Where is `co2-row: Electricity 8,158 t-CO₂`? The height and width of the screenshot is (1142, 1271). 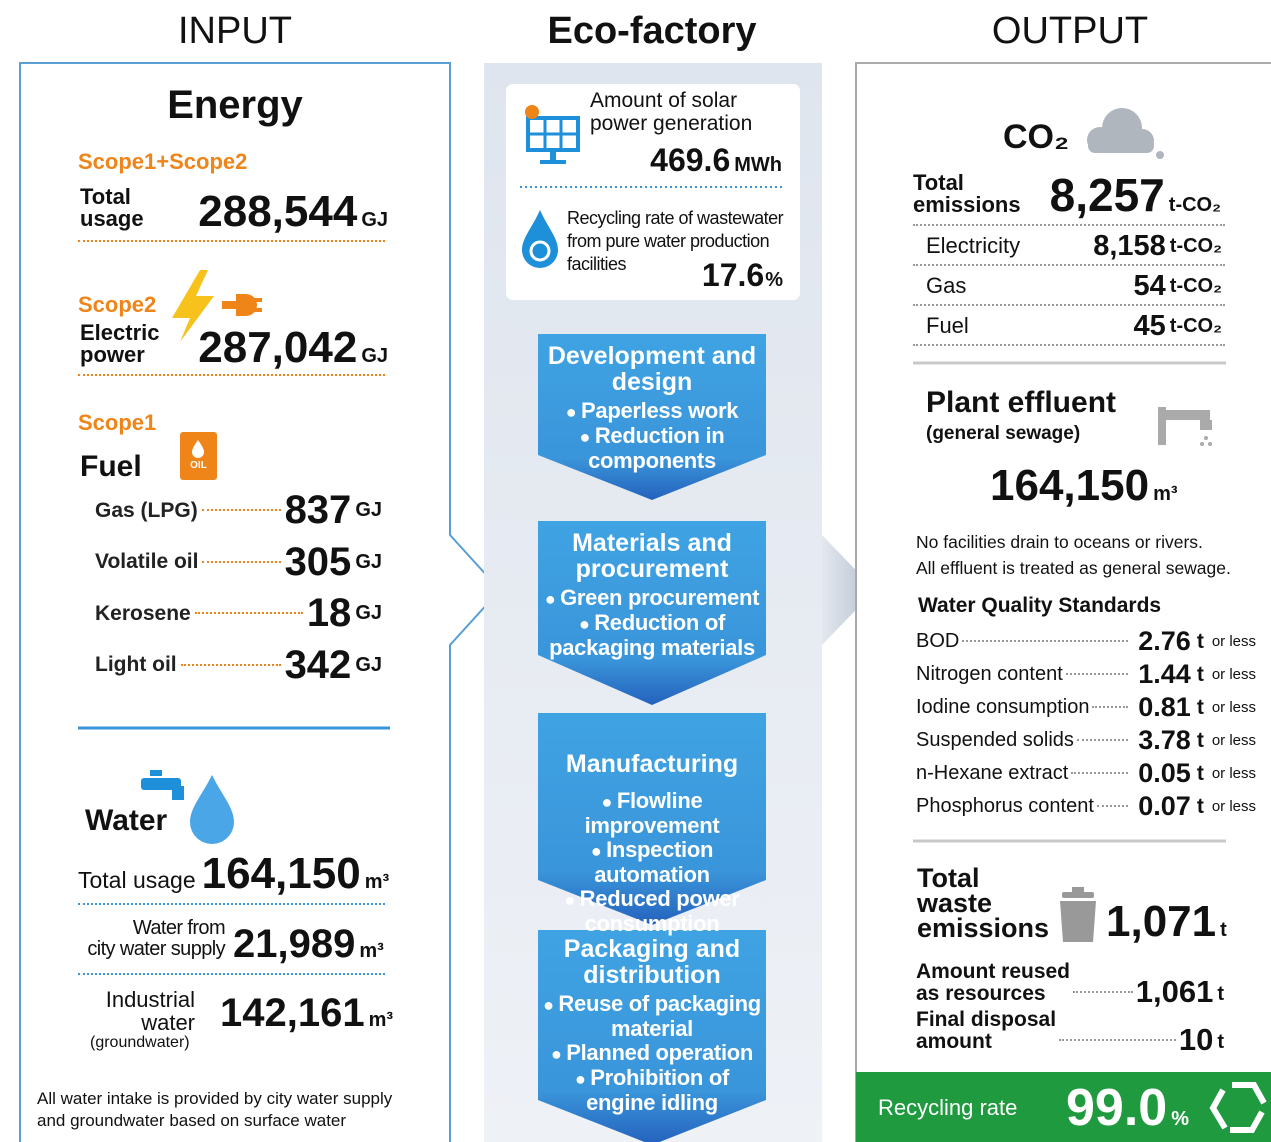
co2-row: Electricity 8,158 t-CO₂ is located at coordinates (1074, 246).